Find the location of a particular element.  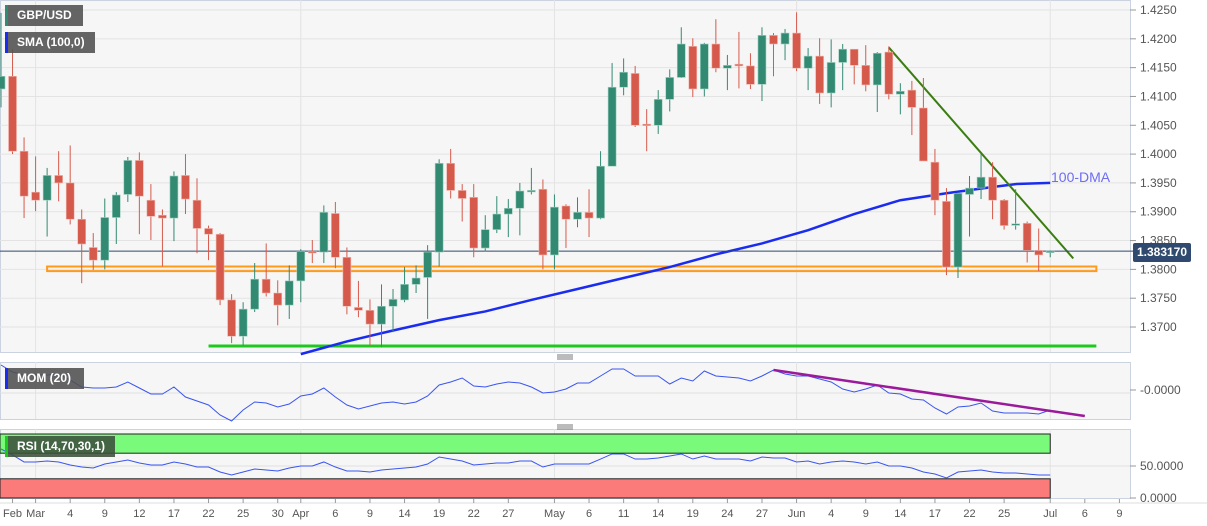

x-tick-label: May is located at coordinates (554, 514).